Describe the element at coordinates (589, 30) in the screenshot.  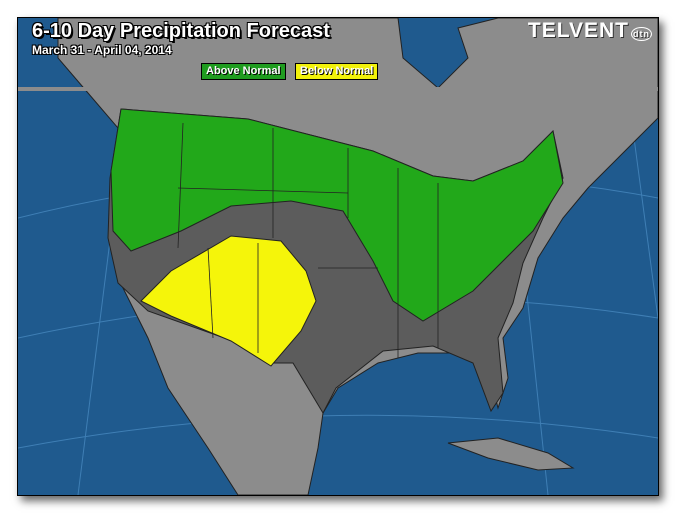
I see `telvent-logo: TELVENT dtn` at that location.